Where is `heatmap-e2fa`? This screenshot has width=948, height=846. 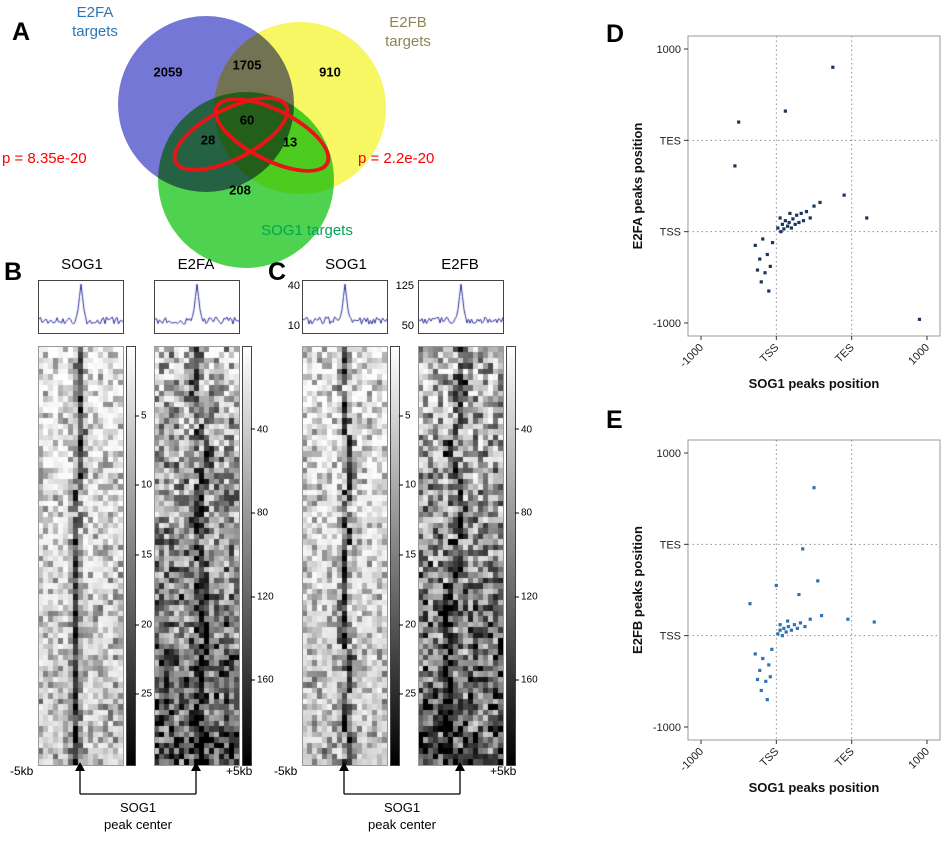
heatmap-e2fa is located at coordinates (197, 556).